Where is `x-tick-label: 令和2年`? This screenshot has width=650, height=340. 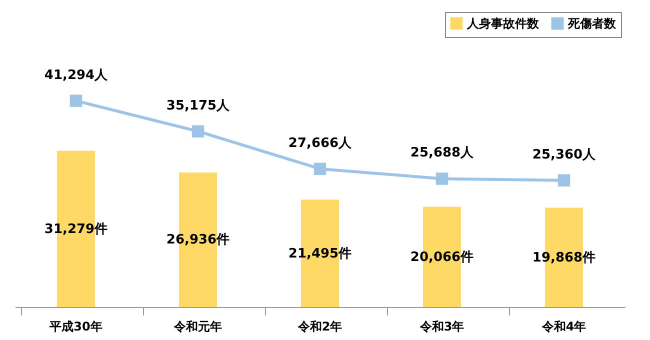 x-tick-label: 令和2年 is located at coordinates (319, 327).